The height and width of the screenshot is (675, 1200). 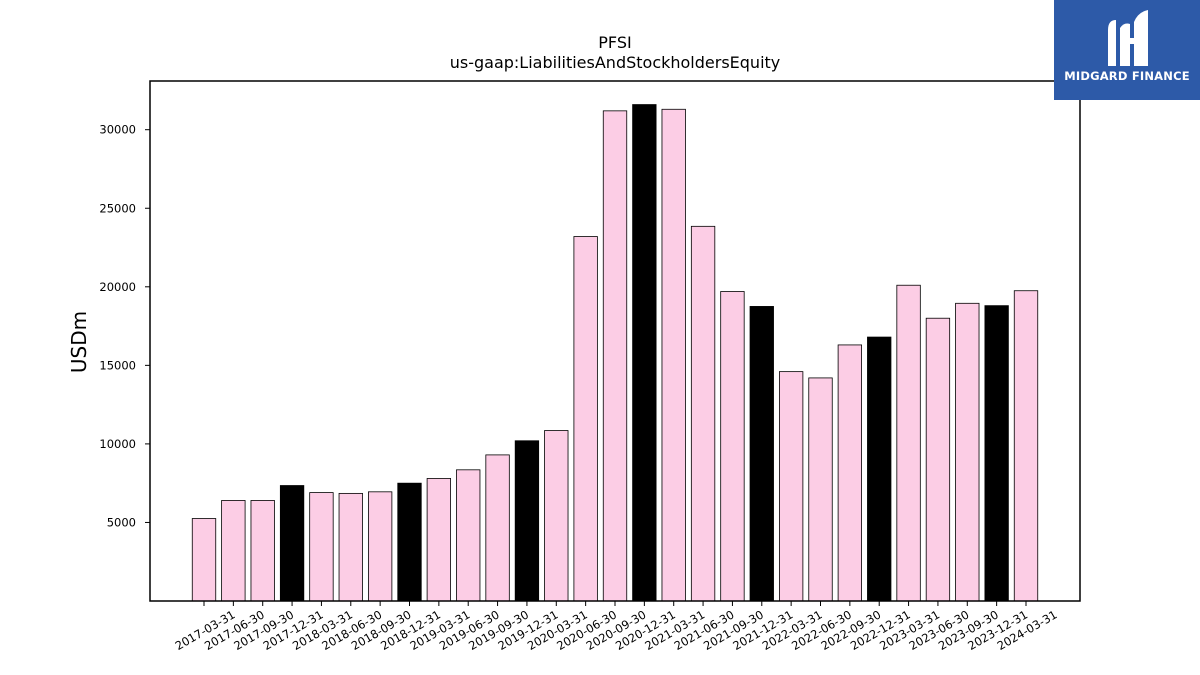 What do you see at coordinates (121, 522) in the screenshot?
I see `y-tick-label: 5000` at bounding box center [121, 522].